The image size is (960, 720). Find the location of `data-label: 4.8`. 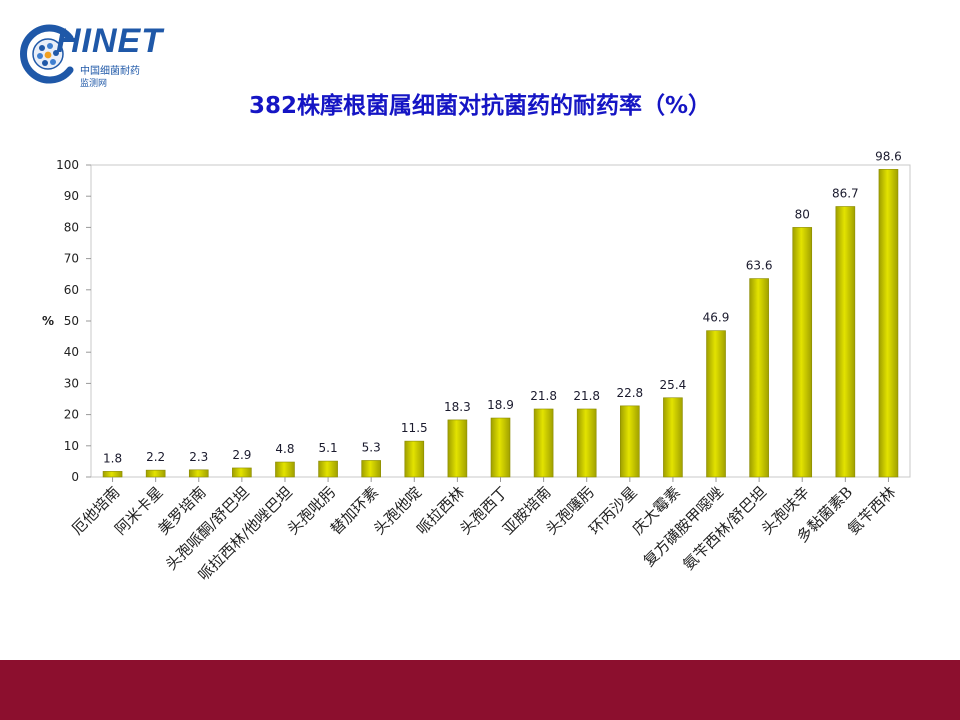

data-label: 4.8 is located at coordinates (284, 449).